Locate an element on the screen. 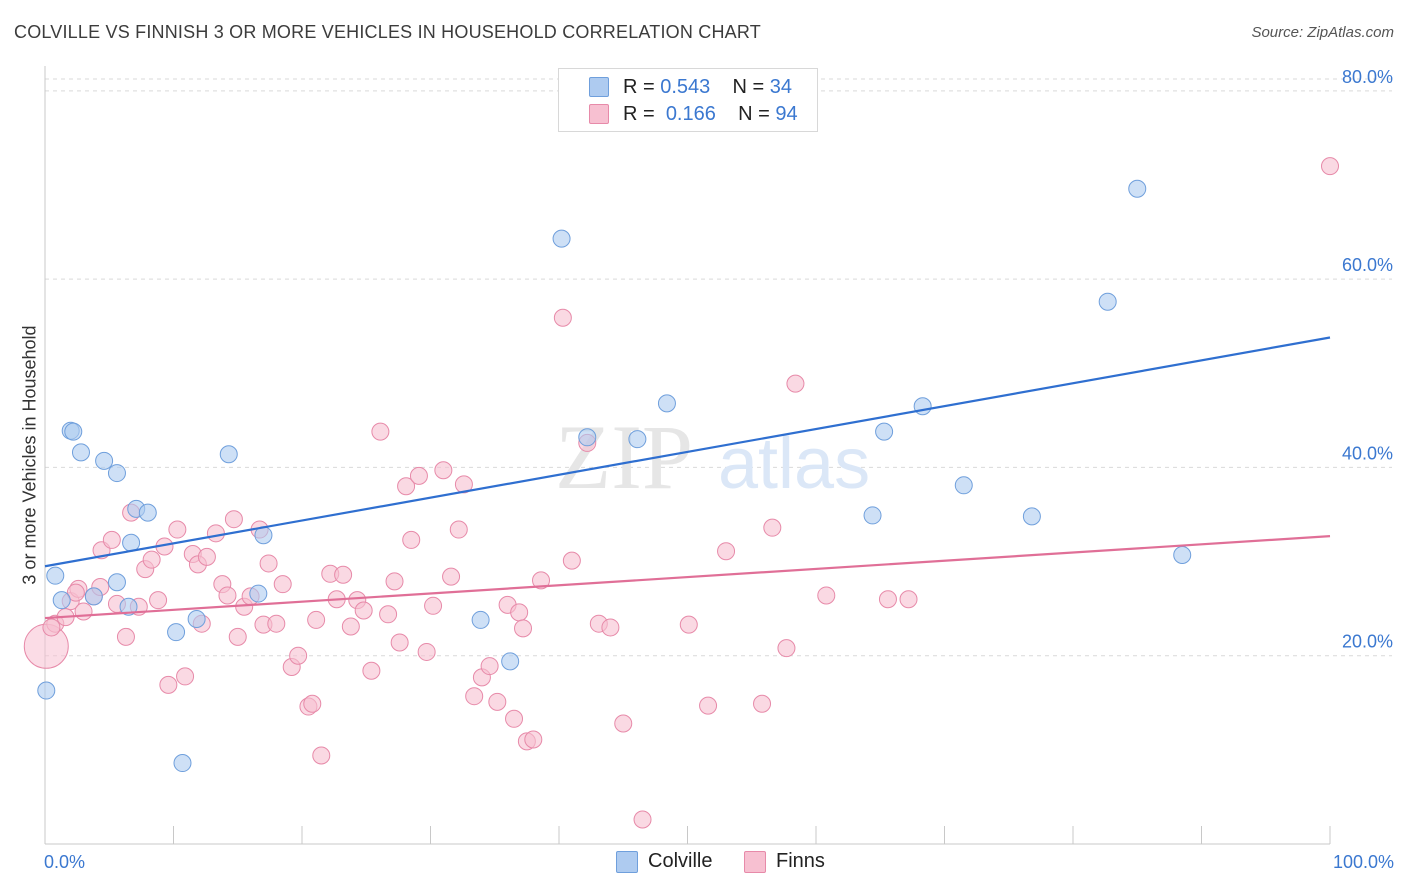 Image resolution: width=1406 pixels, height=892 pixels. colville-swatch is located at coordinates (599, 87).